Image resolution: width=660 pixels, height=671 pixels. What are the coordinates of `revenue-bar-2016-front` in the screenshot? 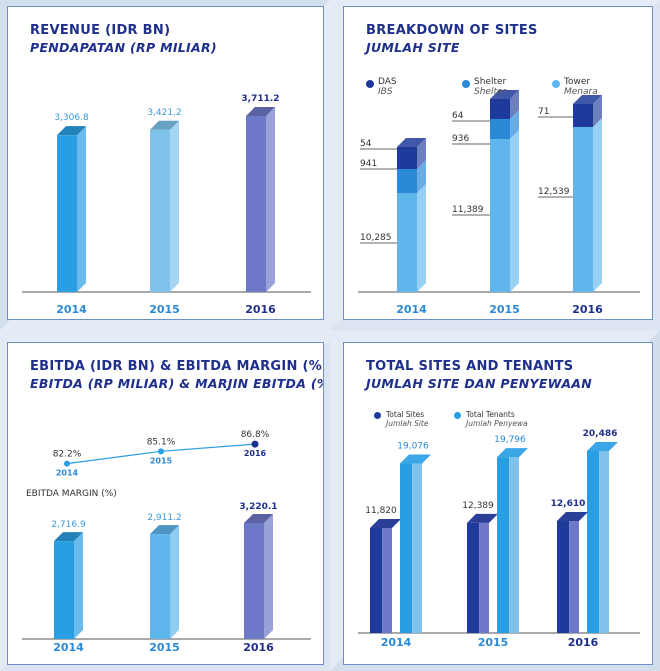 It's located at (256, 204).